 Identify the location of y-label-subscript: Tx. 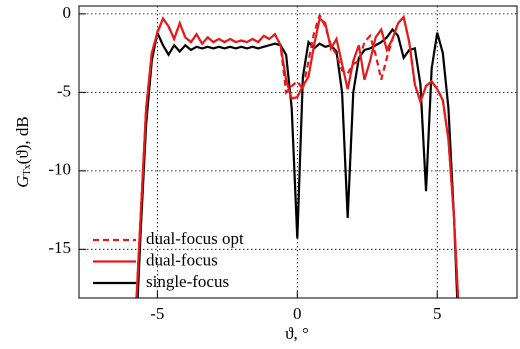
(27, 169).